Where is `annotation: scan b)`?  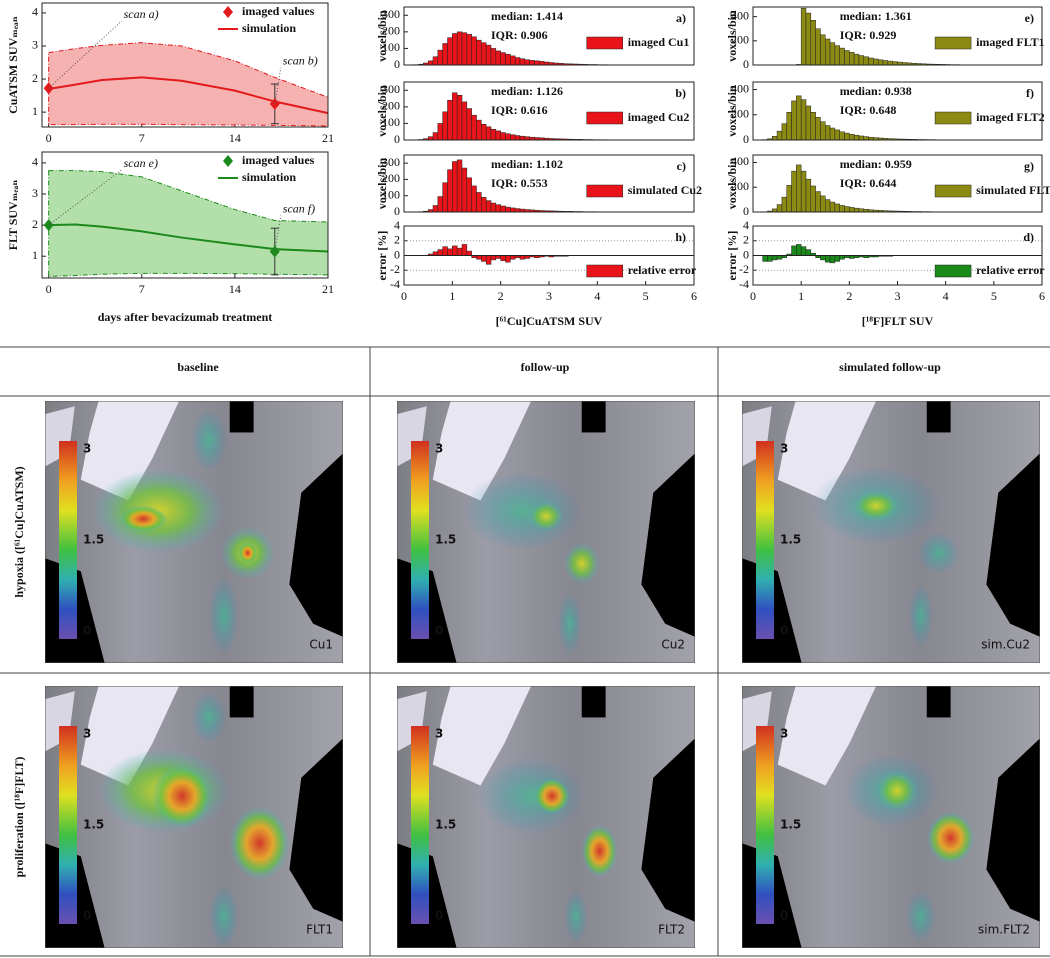 annotation: scan b) is located at coordinates (300, 61).